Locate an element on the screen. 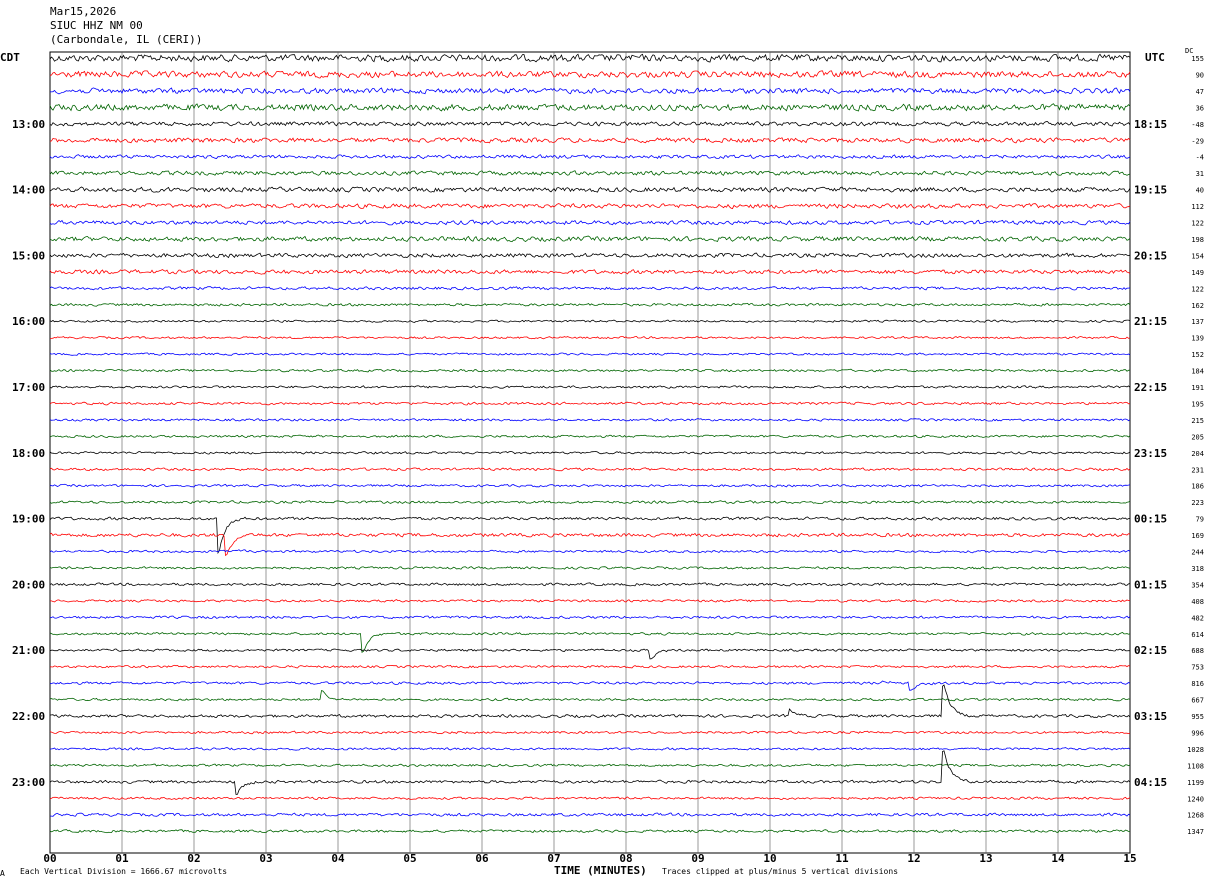  dc-offset-label: 149 is located at coordinates (1197, 273).